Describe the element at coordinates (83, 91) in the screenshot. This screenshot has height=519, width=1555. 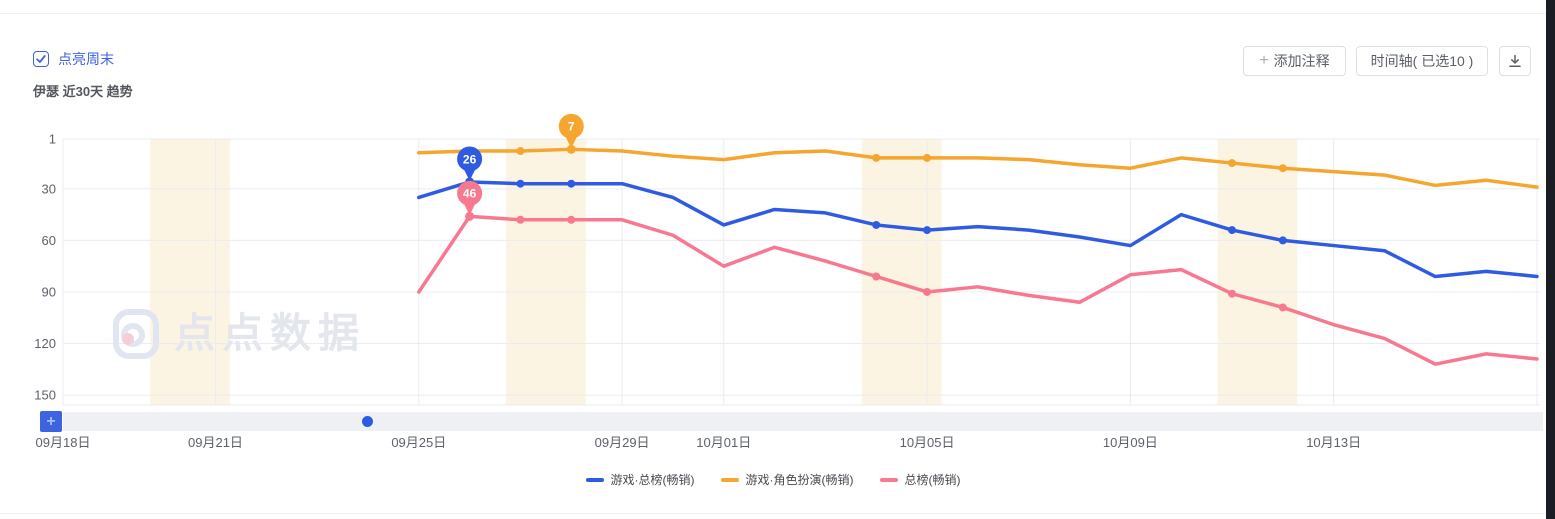
I see `chart-title: 伊瑟 近30天 趋势` at that location.